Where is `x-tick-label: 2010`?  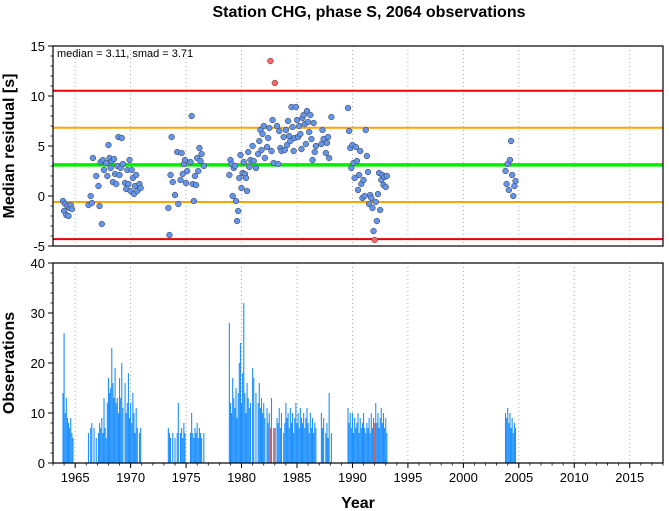 x-tick-label: 2010 is located at coordinates (574, 477).